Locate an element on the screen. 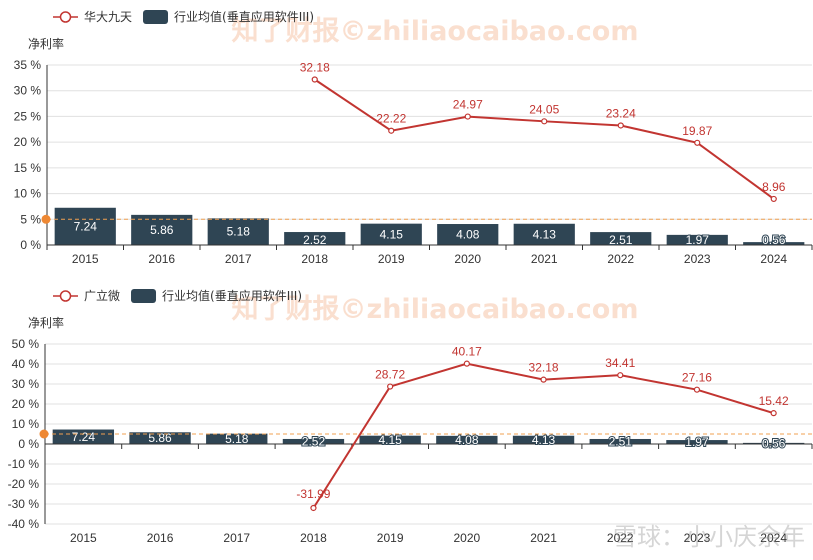 The width and height of the screenshot is (813, 560). line-value-label: 23.24 is located at coordinates (621, 113).